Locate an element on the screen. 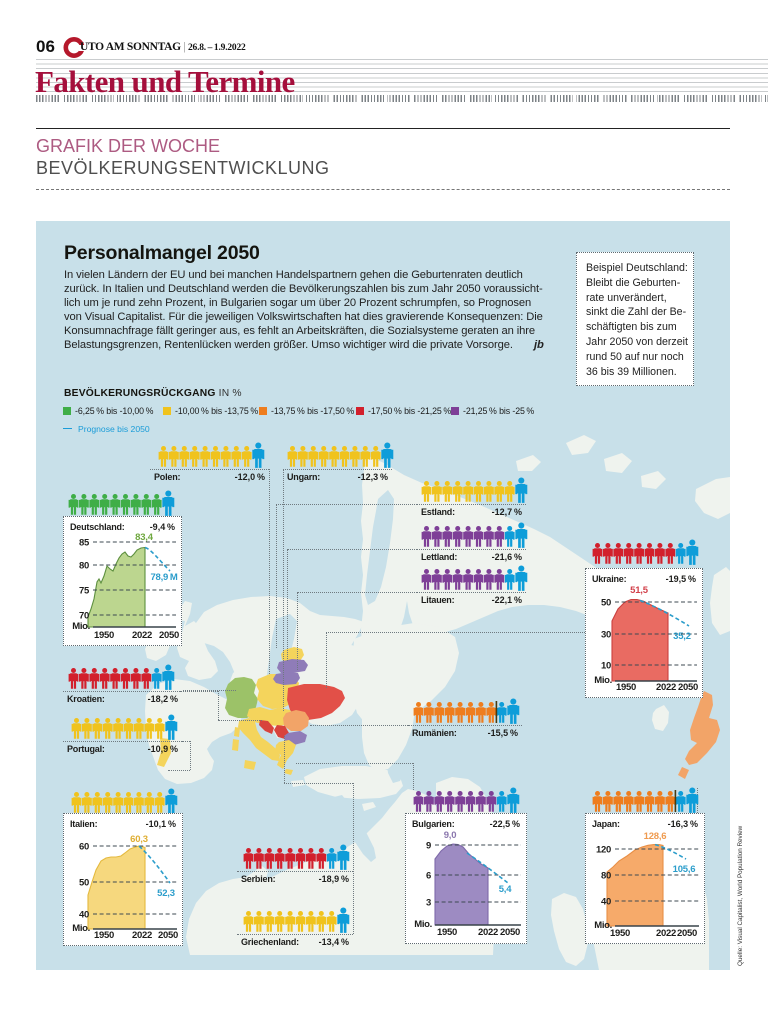 This screenshot has width=768, height=1024. svg-text: 30 is located at coordinates (606, 635).